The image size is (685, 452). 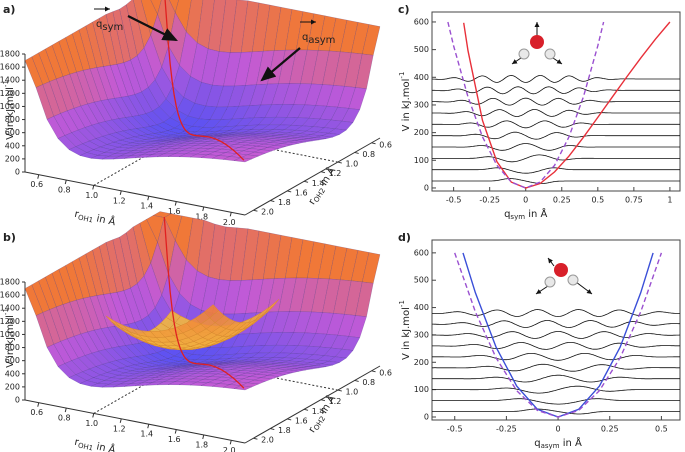 I want to click on plot-area, so click(x=556, y=105).